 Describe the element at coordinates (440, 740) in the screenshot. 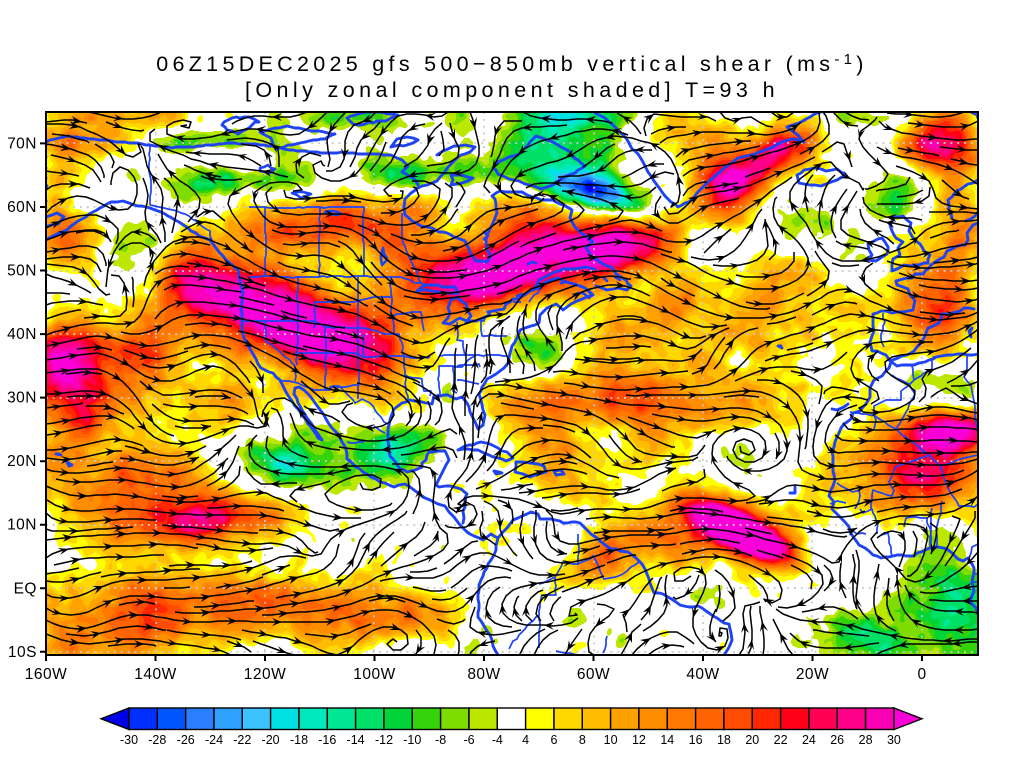

I see `svg-text: -8` at that location.